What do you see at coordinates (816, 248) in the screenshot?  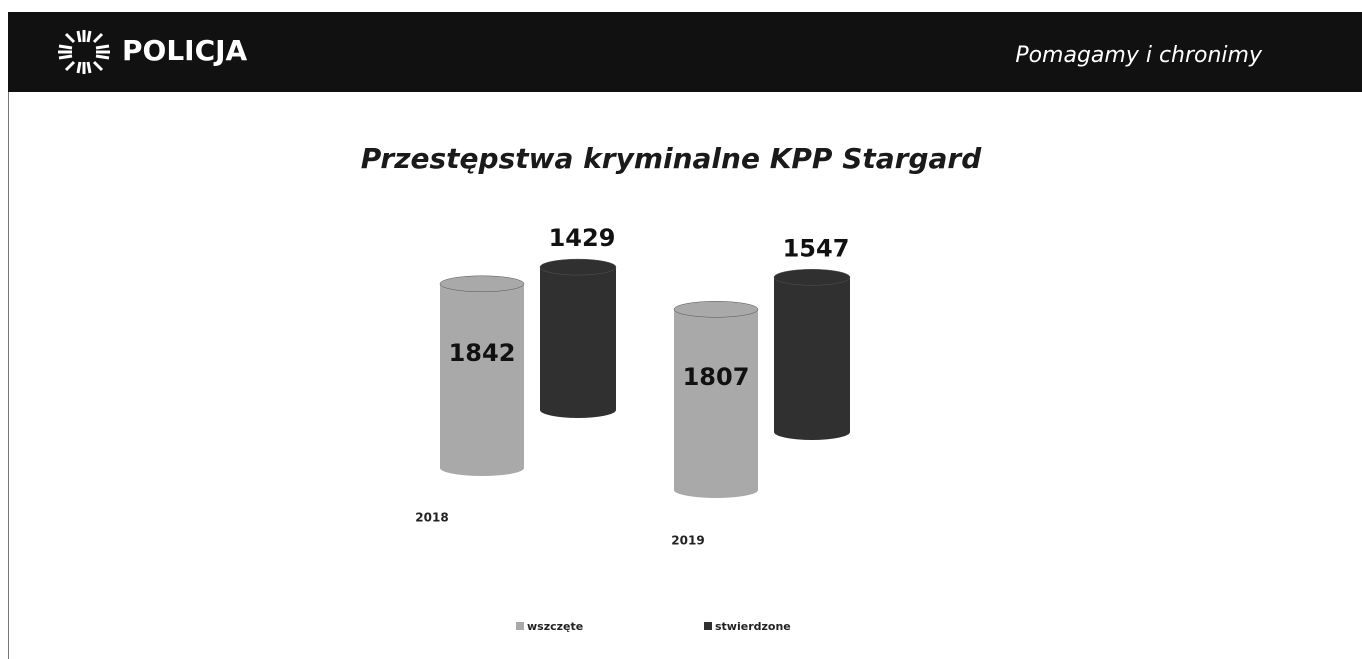 I see `data-label: 1547` at bounding box center [816, 248].